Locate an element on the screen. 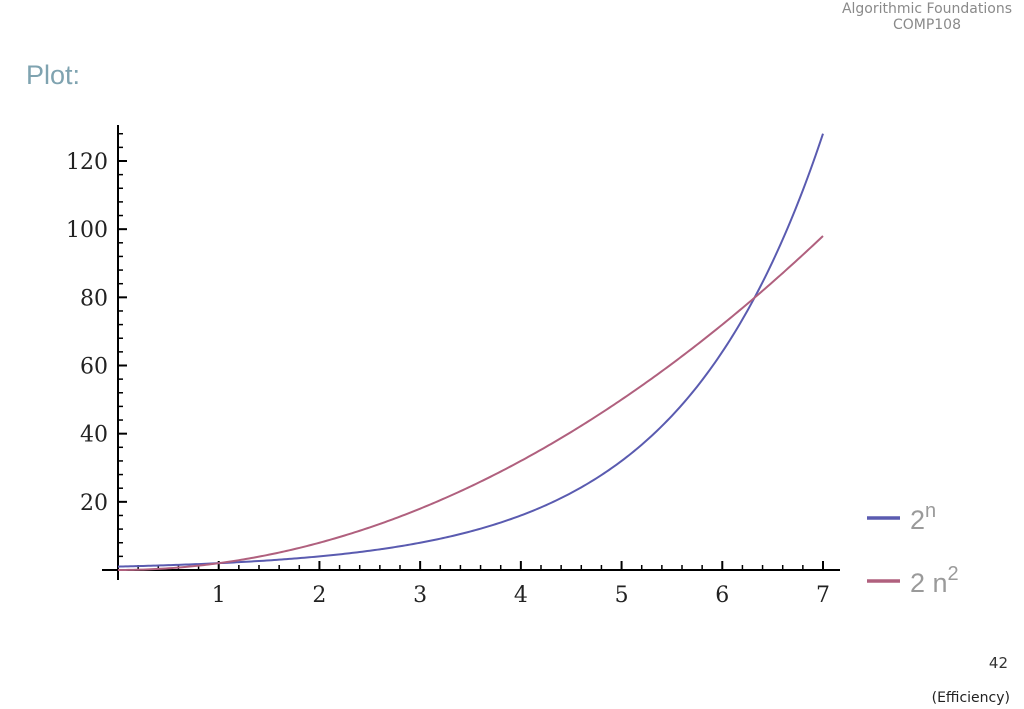 The height and width of the screenshot is (709, 1024). x-tick-label: 1 is located at coordinates (219, 595).